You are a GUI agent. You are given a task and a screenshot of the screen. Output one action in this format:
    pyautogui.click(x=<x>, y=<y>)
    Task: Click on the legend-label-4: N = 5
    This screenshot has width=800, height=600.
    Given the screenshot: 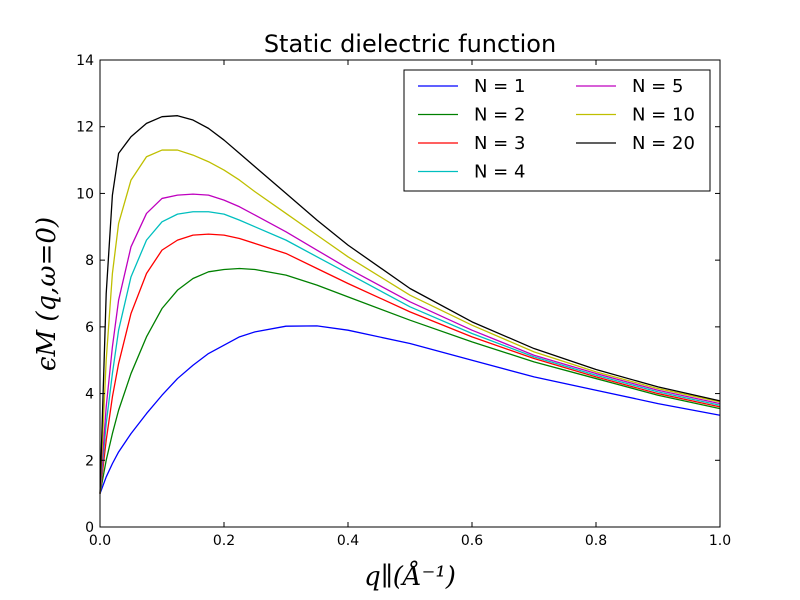 What is the action you would take?
    pyautogui.click(x=657, y=86)
    